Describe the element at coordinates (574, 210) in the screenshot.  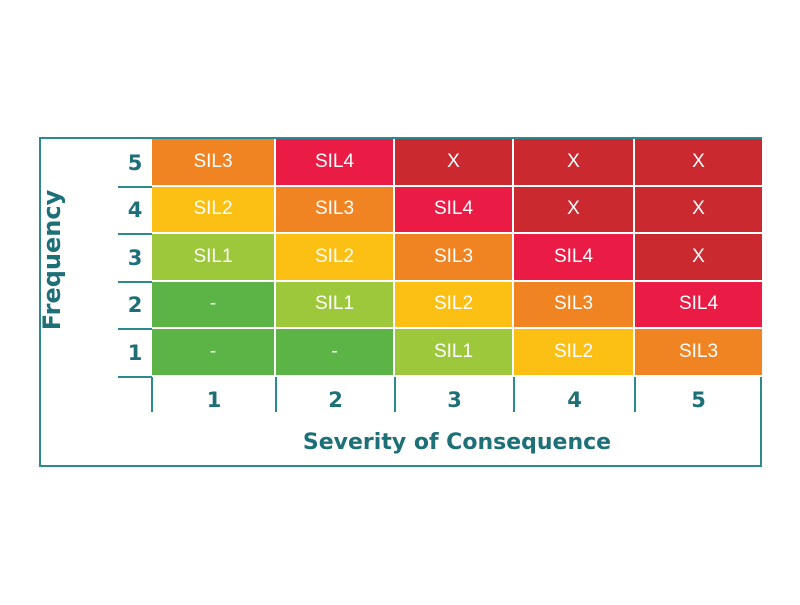
I see `matrix-cell-f4-s4: X` at that location.